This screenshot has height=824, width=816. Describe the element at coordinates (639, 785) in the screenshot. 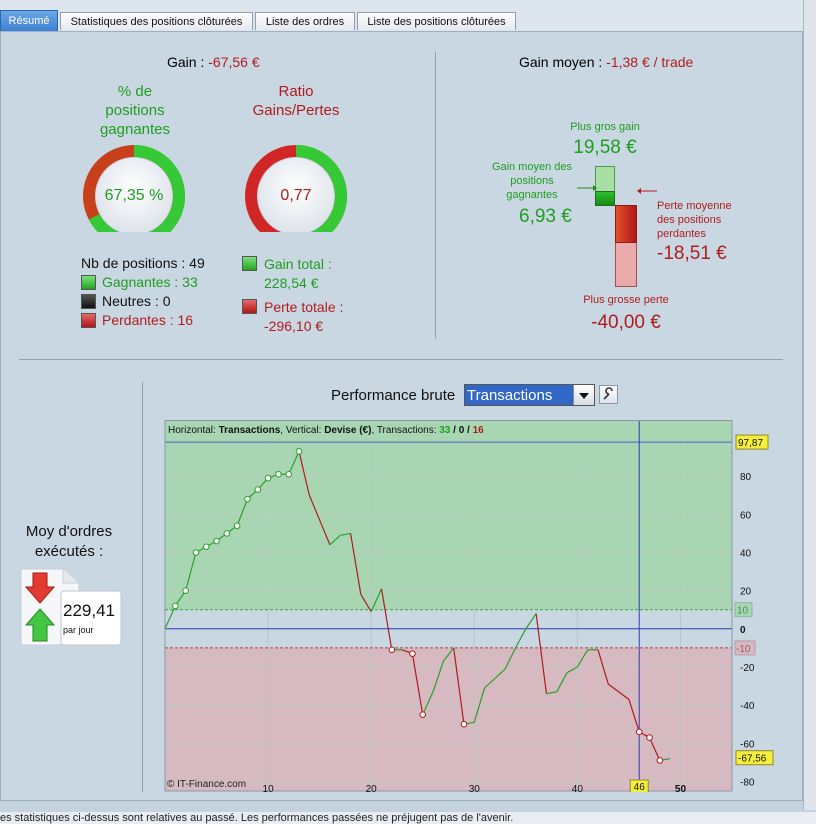

I see `cursor-badge` at that location.